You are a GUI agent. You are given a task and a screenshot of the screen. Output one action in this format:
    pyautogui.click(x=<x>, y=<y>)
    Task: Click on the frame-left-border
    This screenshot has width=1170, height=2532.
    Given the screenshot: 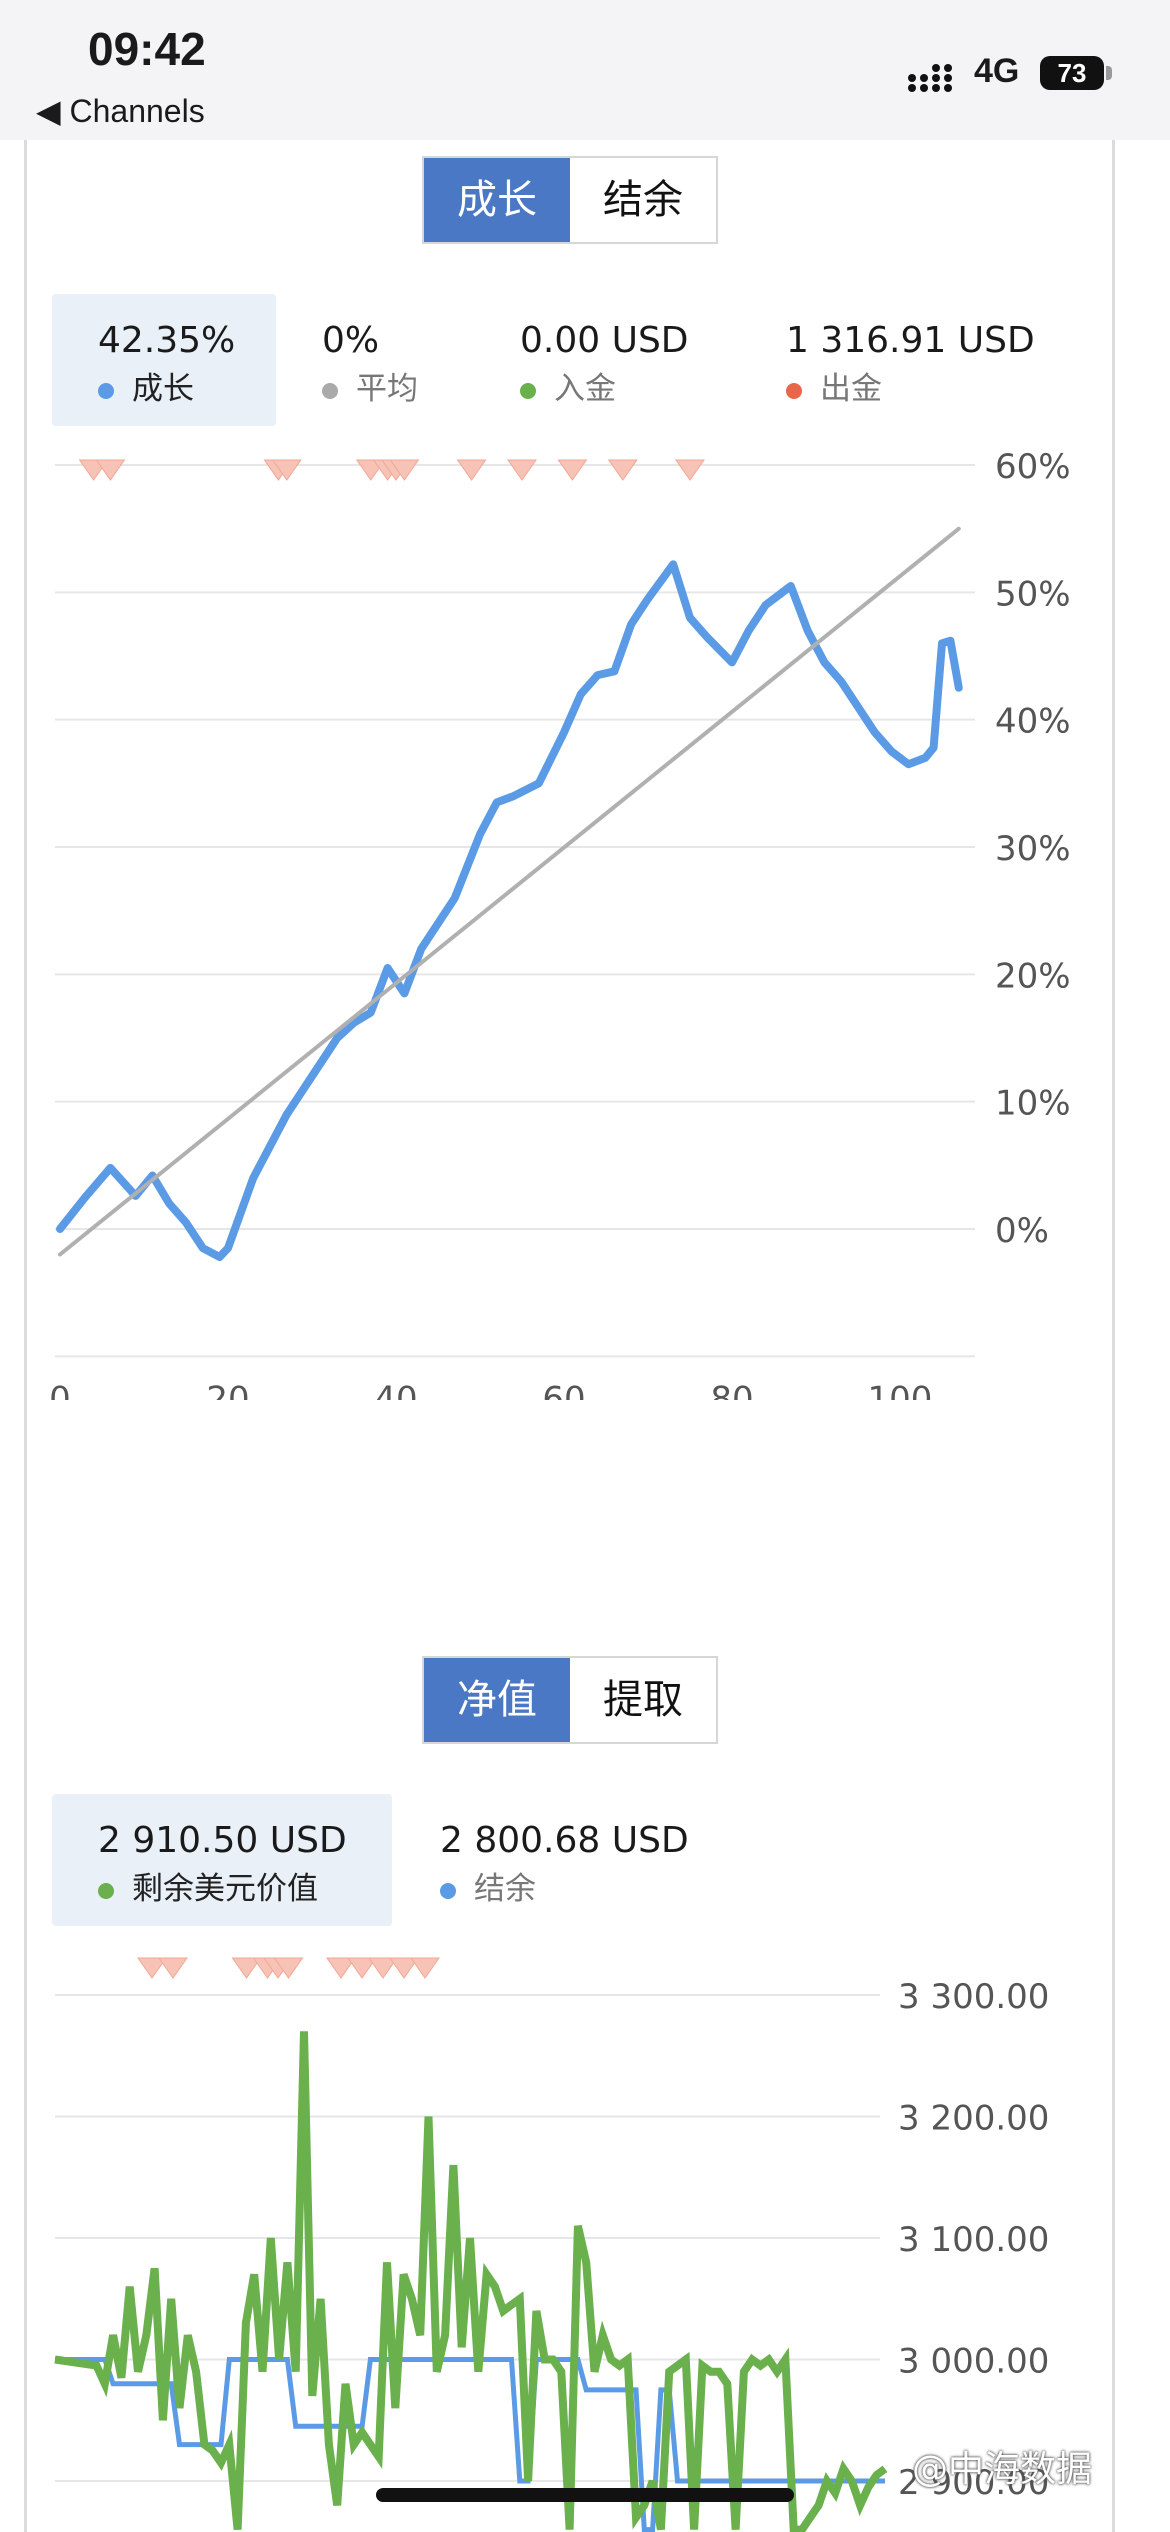 What is the action you would take?
    pyautogui.click(x=25, y=1336)
    